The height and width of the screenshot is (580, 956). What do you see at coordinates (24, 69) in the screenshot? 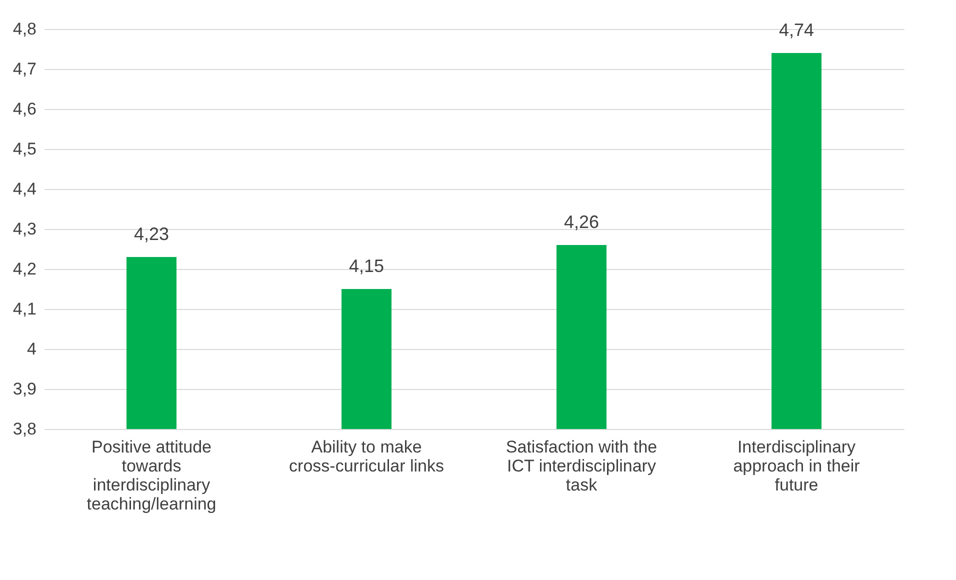
I see `y-tick-label: 4,7` at bounding box center [24, 69].